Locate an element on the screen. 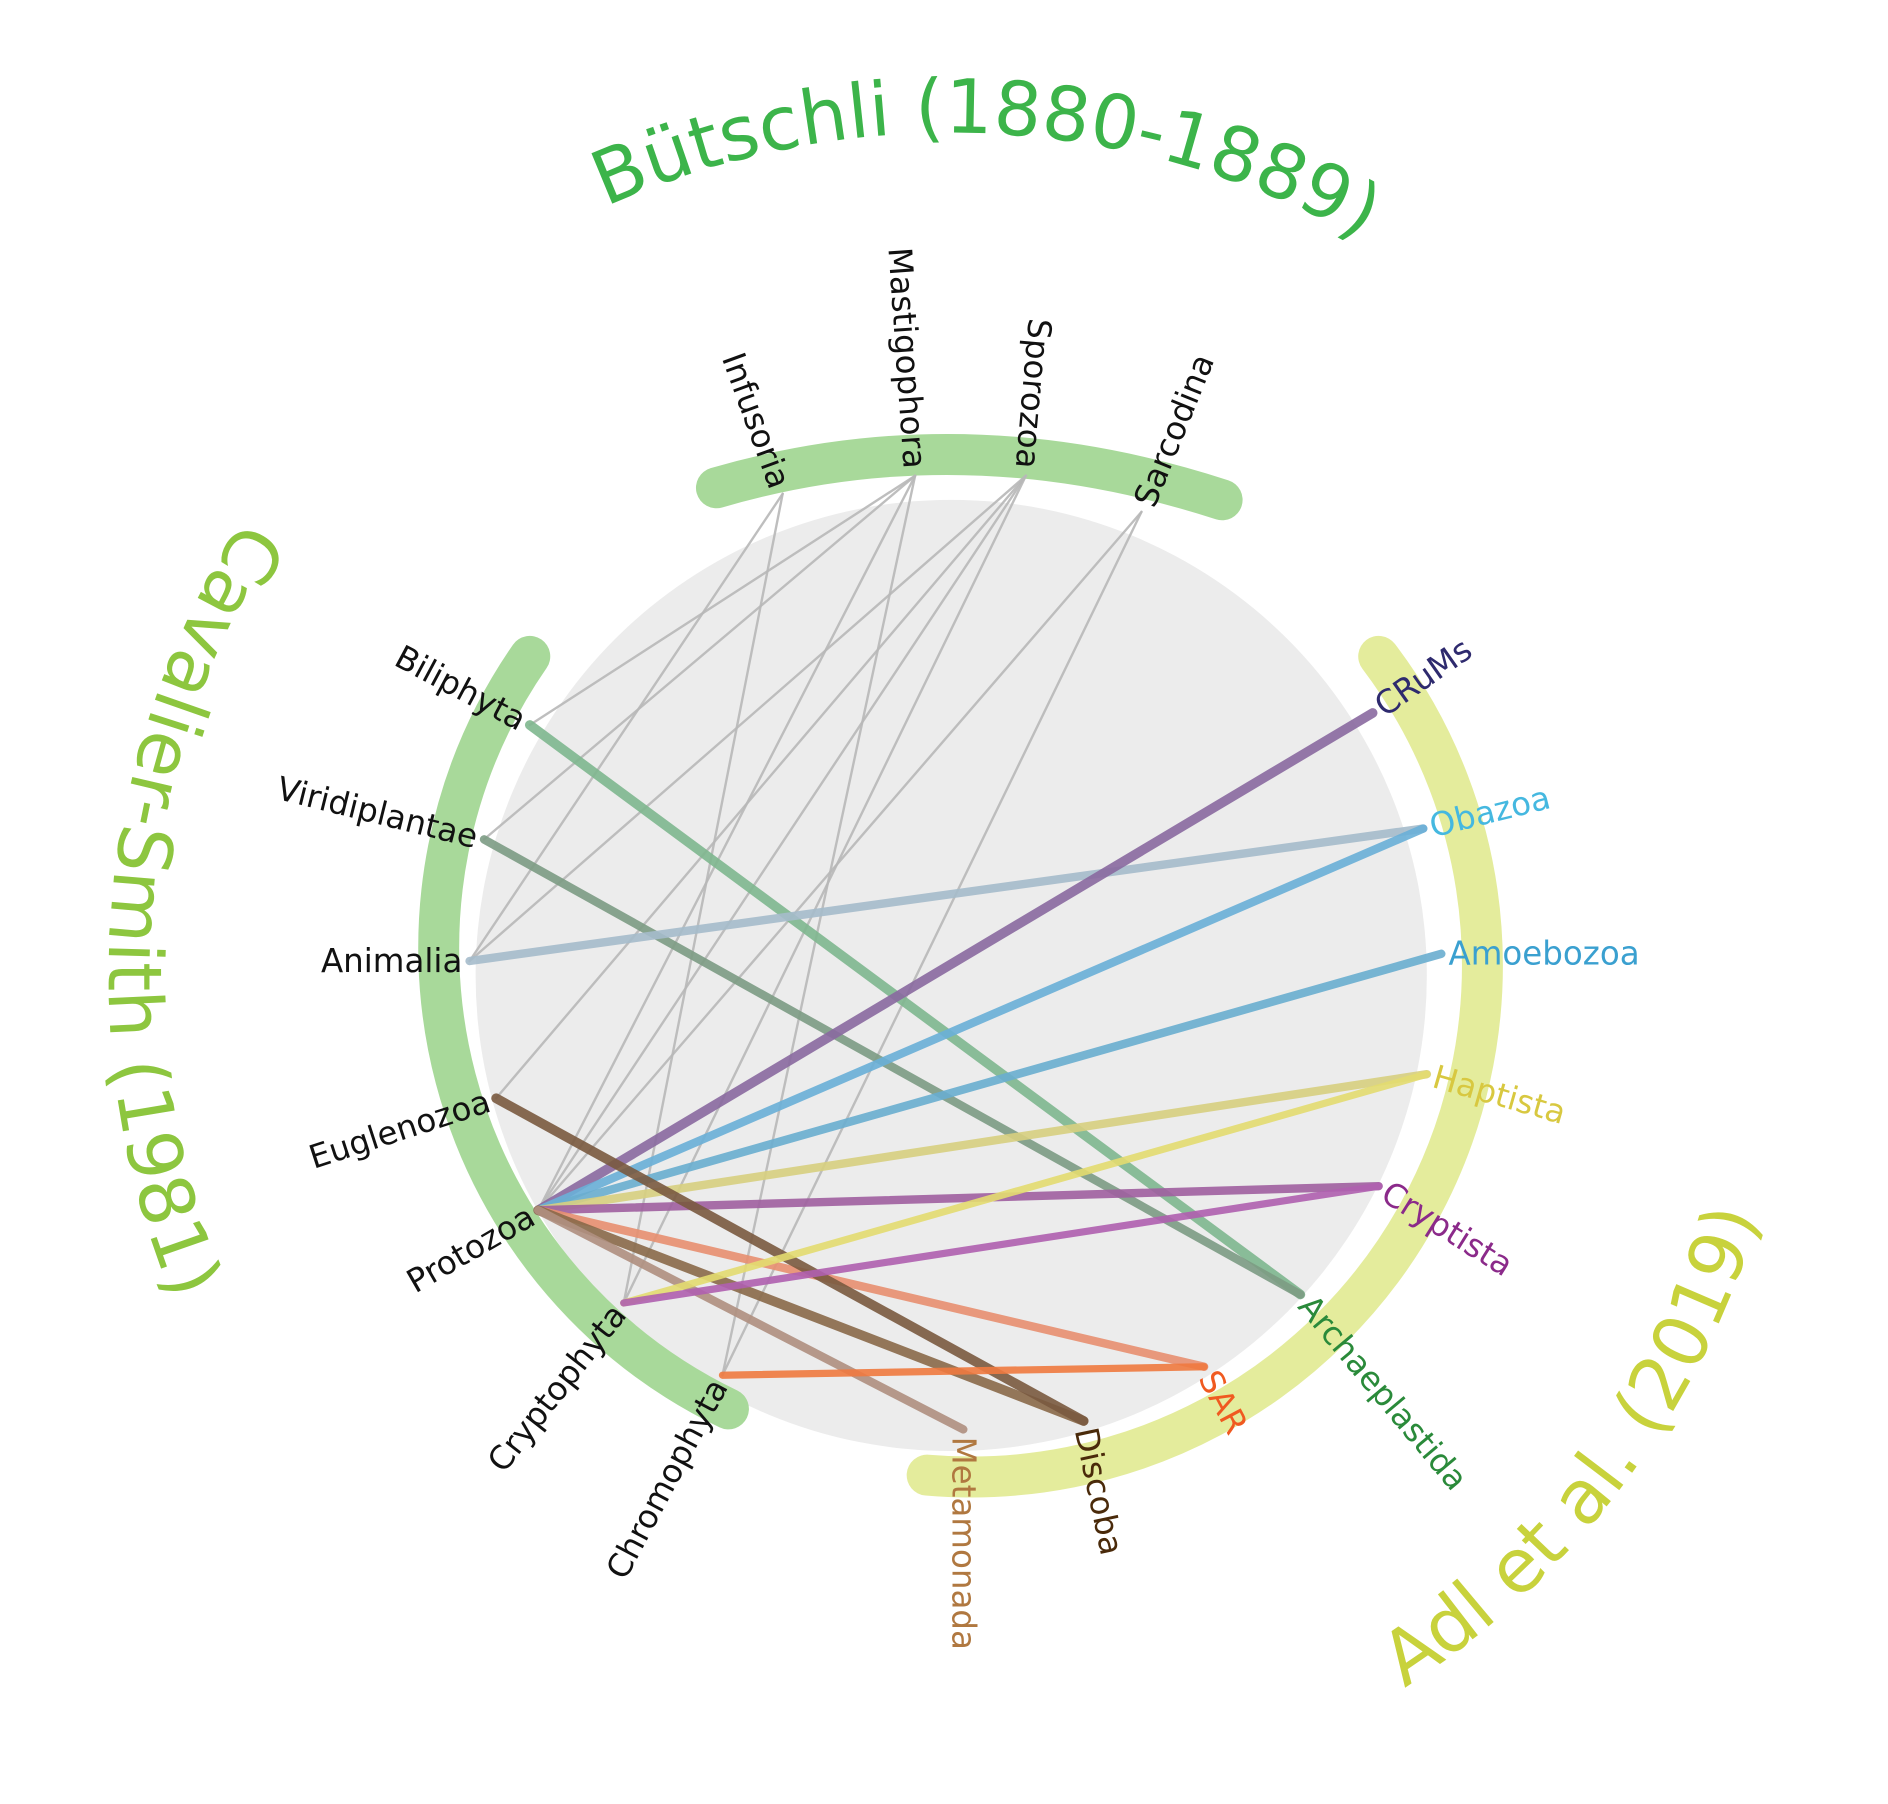  group-title-text: Bütschli (1880-1889) is located at coordinates (987, 159).